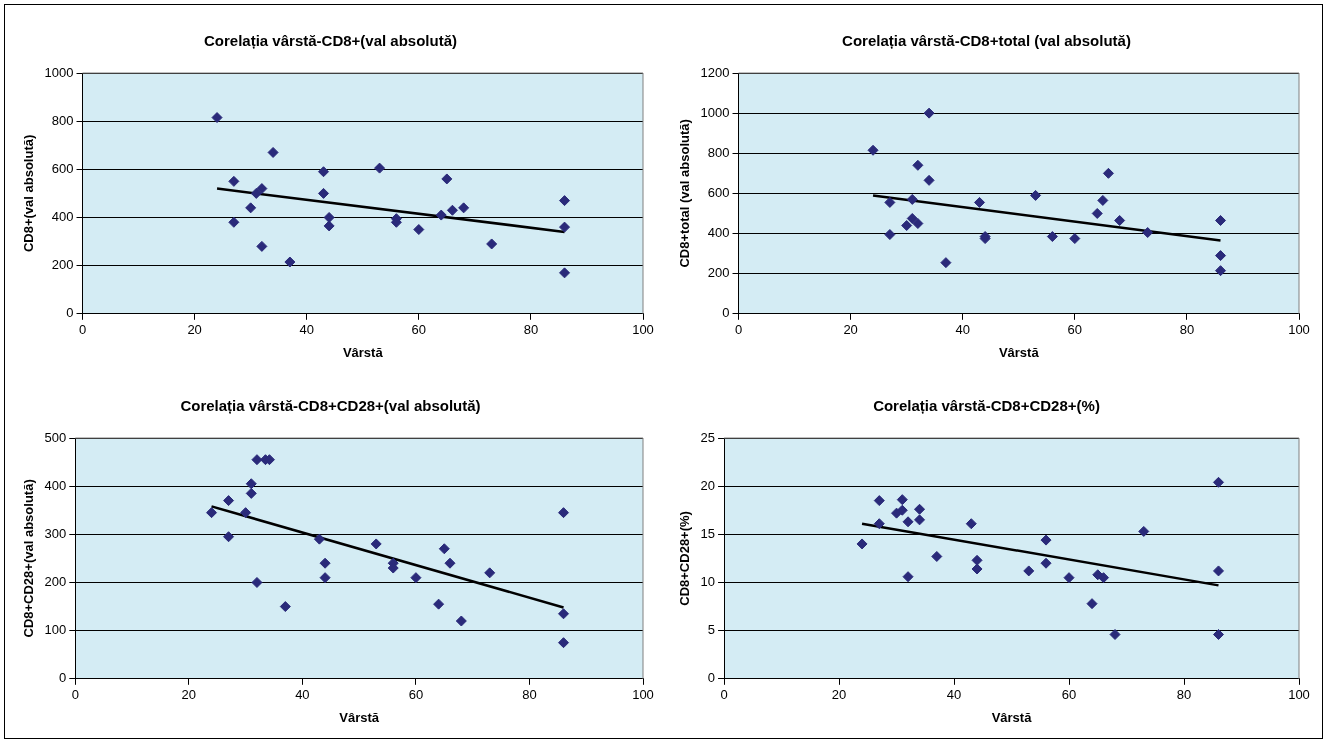 The height and width of the screenshot is (743, 1327). What do you see at coordinates (330, 406) in the screenshot?
I see `chart-title: Corelația vârstă-CD8+CD28+(val absolută)` at bounding box center [330, 406].